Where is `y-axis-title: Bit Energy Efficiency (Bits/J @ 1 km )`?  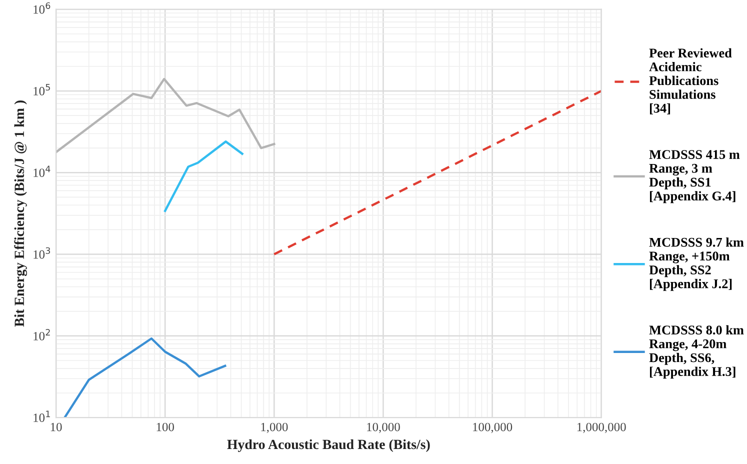
y-axis-title: Bit Energy Efficiency (Bits/J @ 1 km ) is located at coordinates (20, 213).